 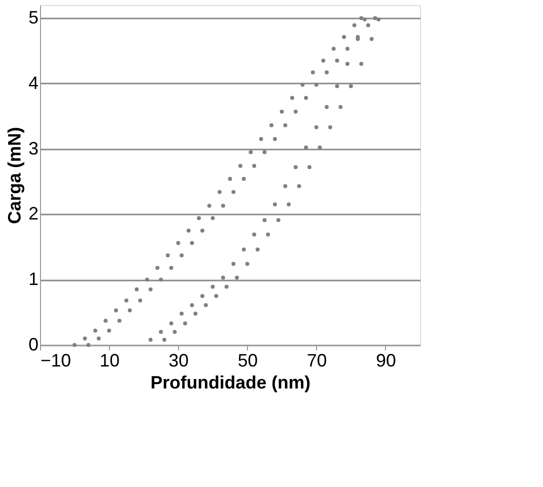 I want to click on y-tick-label: 1, so click(x=33, y=279).